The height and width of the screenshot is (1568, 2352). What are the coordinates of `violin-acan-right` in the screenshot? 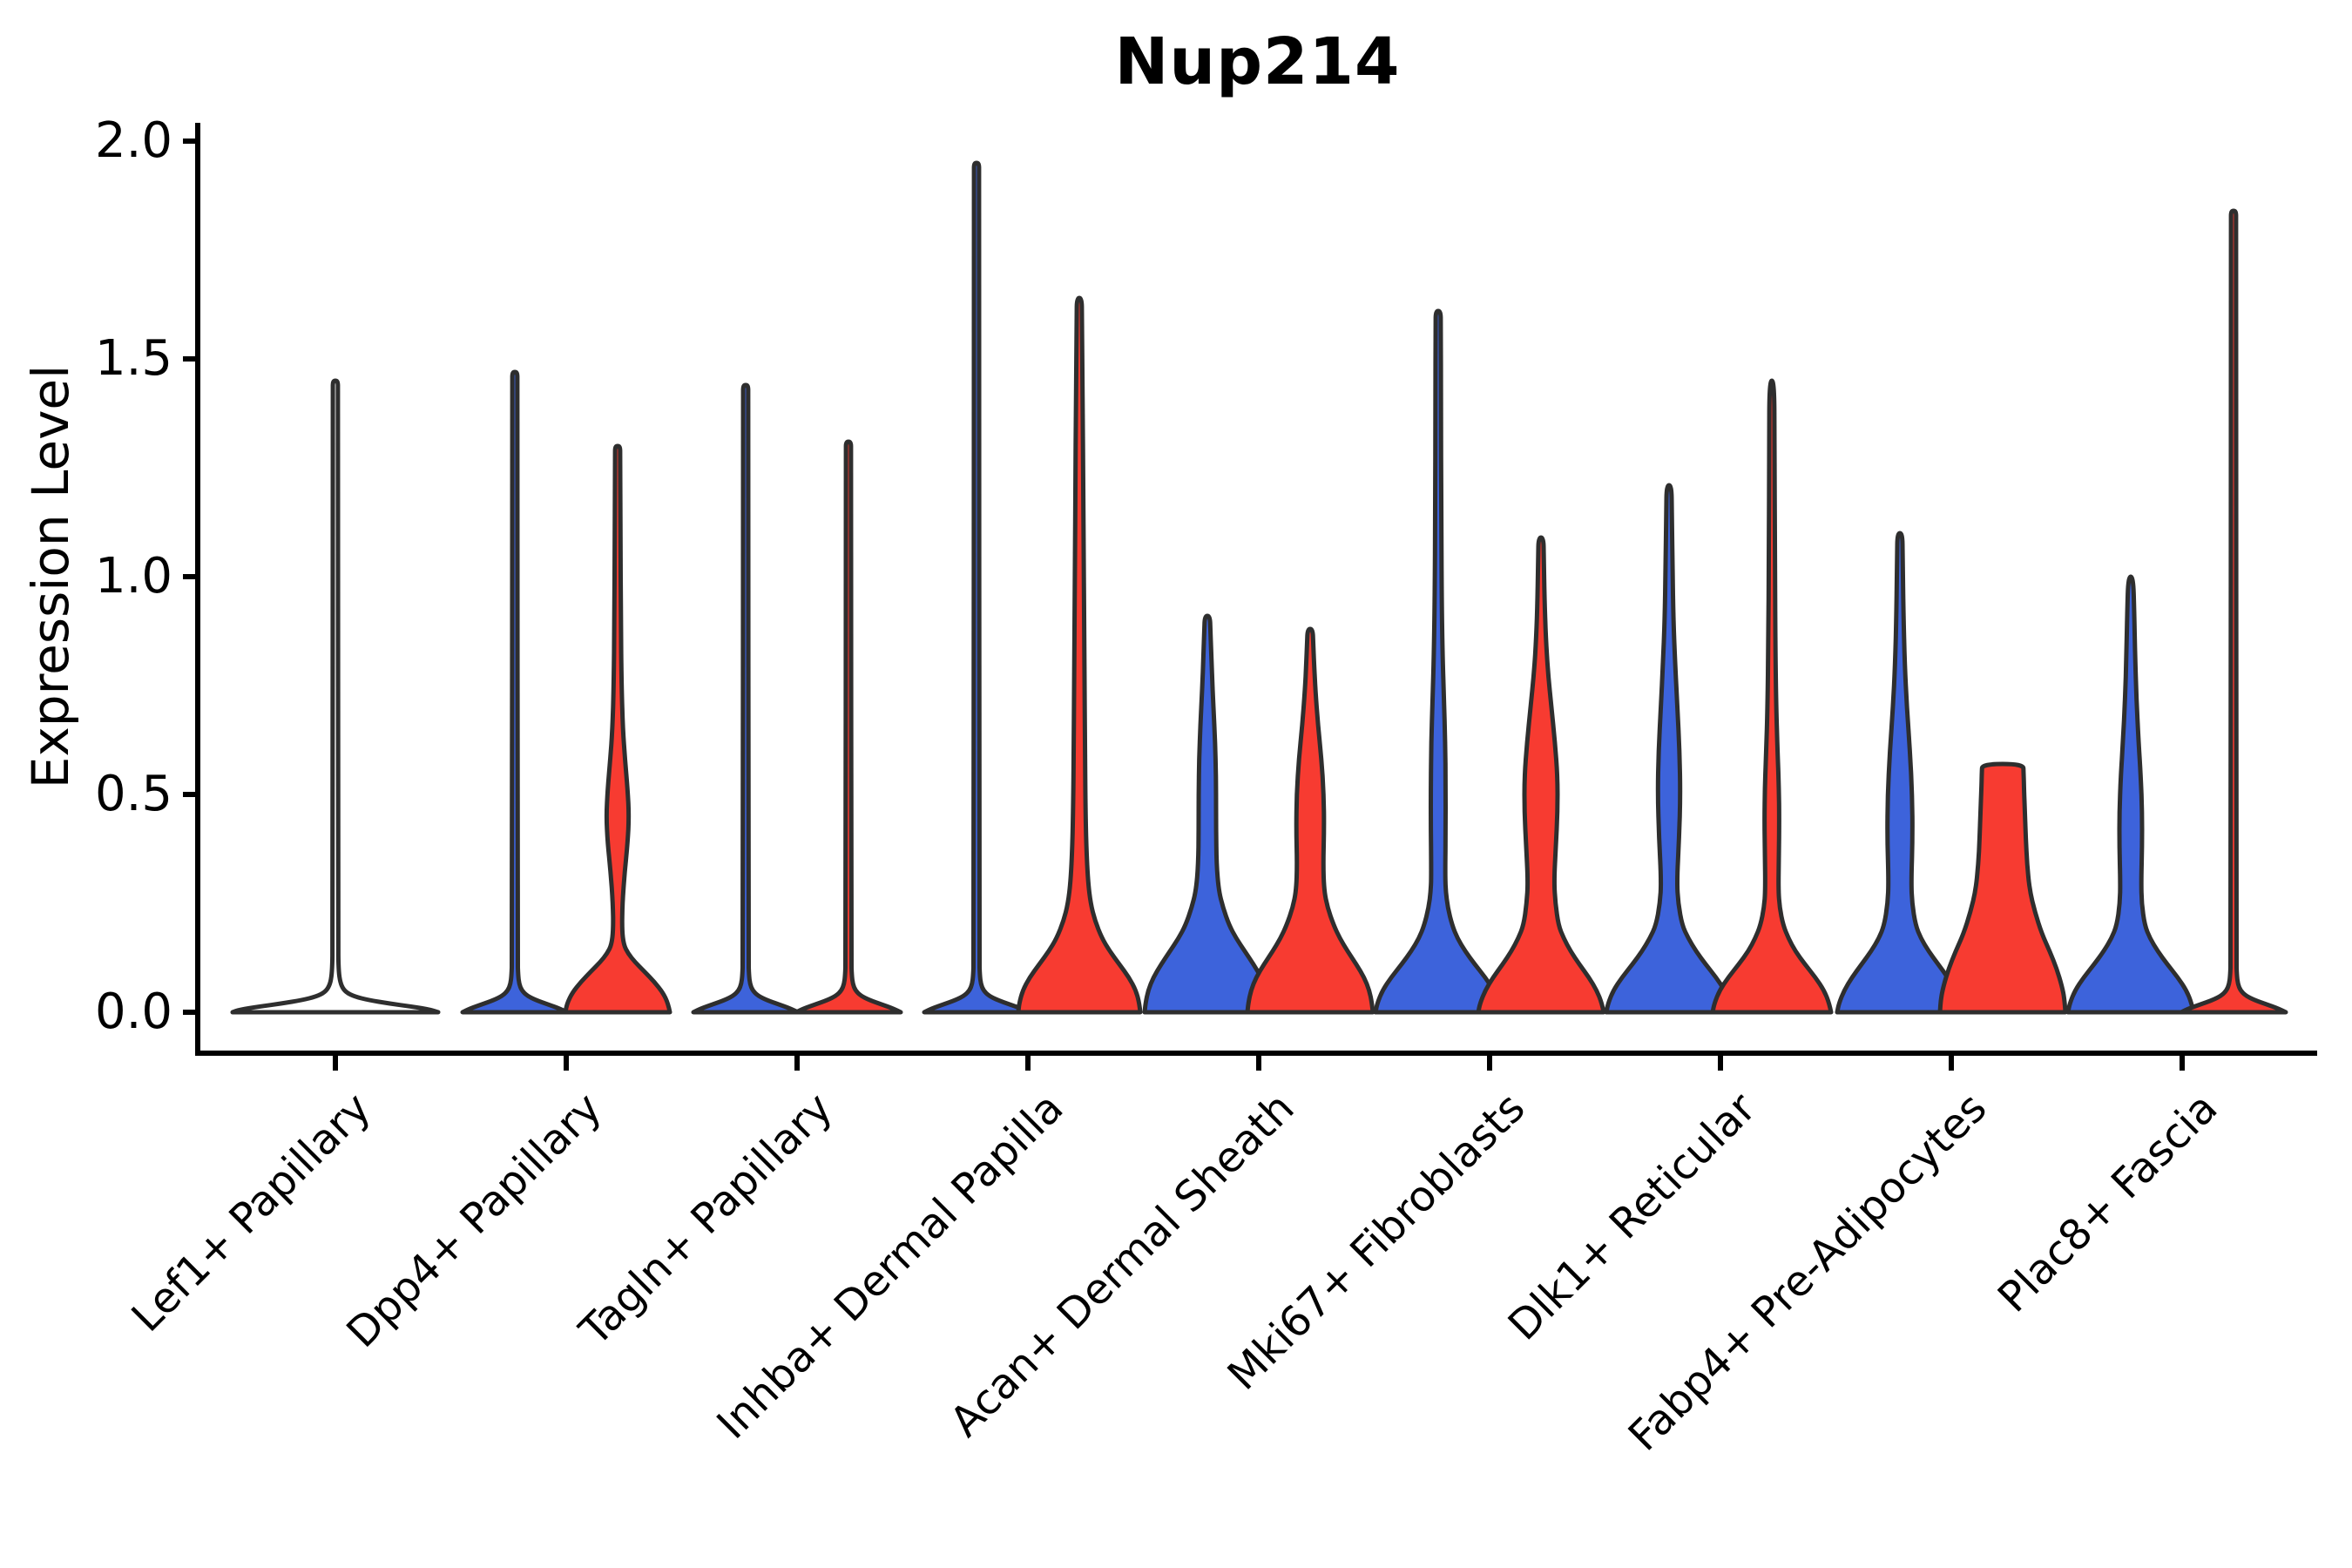 It's located at (1310, 820).